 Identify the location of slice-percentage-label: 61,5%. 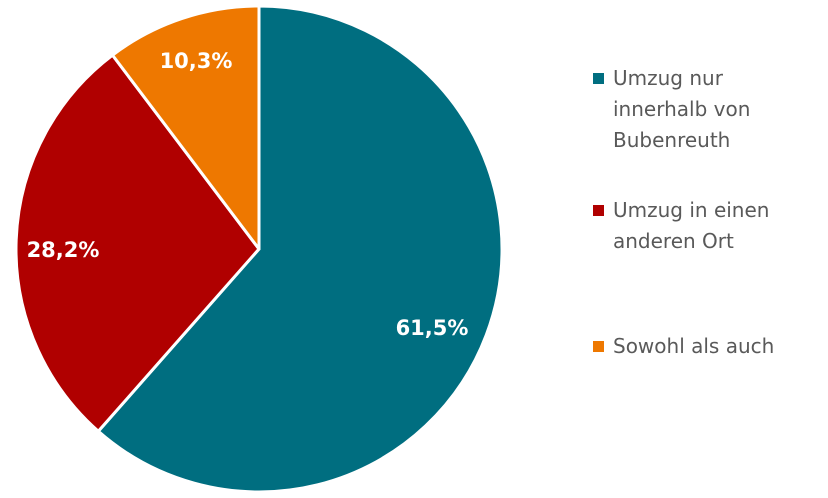
(432, 328).